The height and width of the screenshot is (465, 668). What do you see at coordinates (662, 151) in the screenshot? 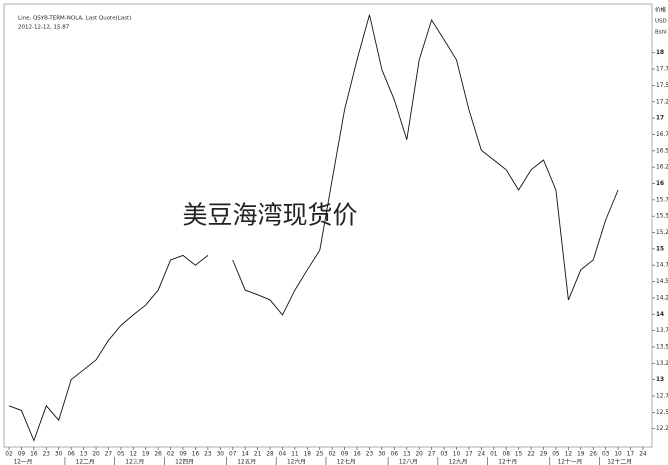
I see `y-tick-label: 16.5` at bounding box center [662, 151].